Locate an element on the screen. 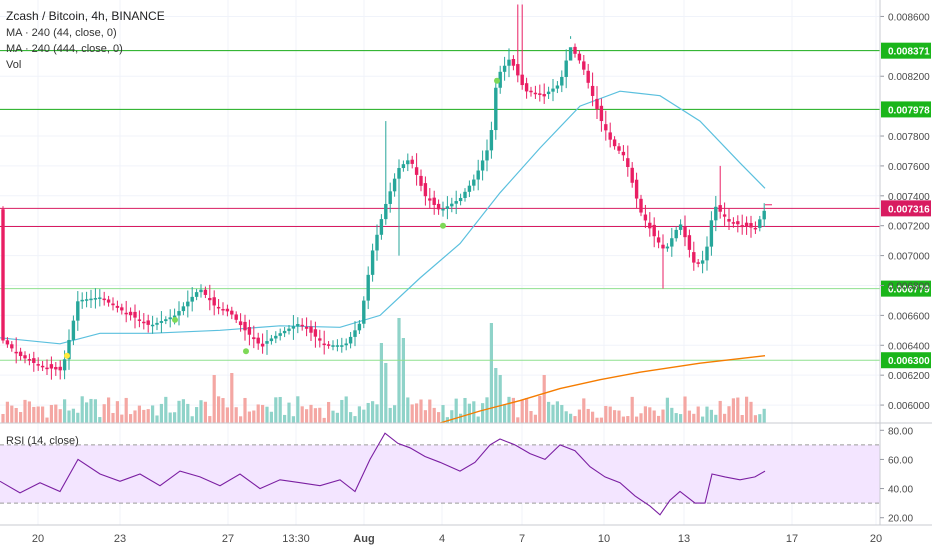  rsi-band is located at coordinates (440, 474).